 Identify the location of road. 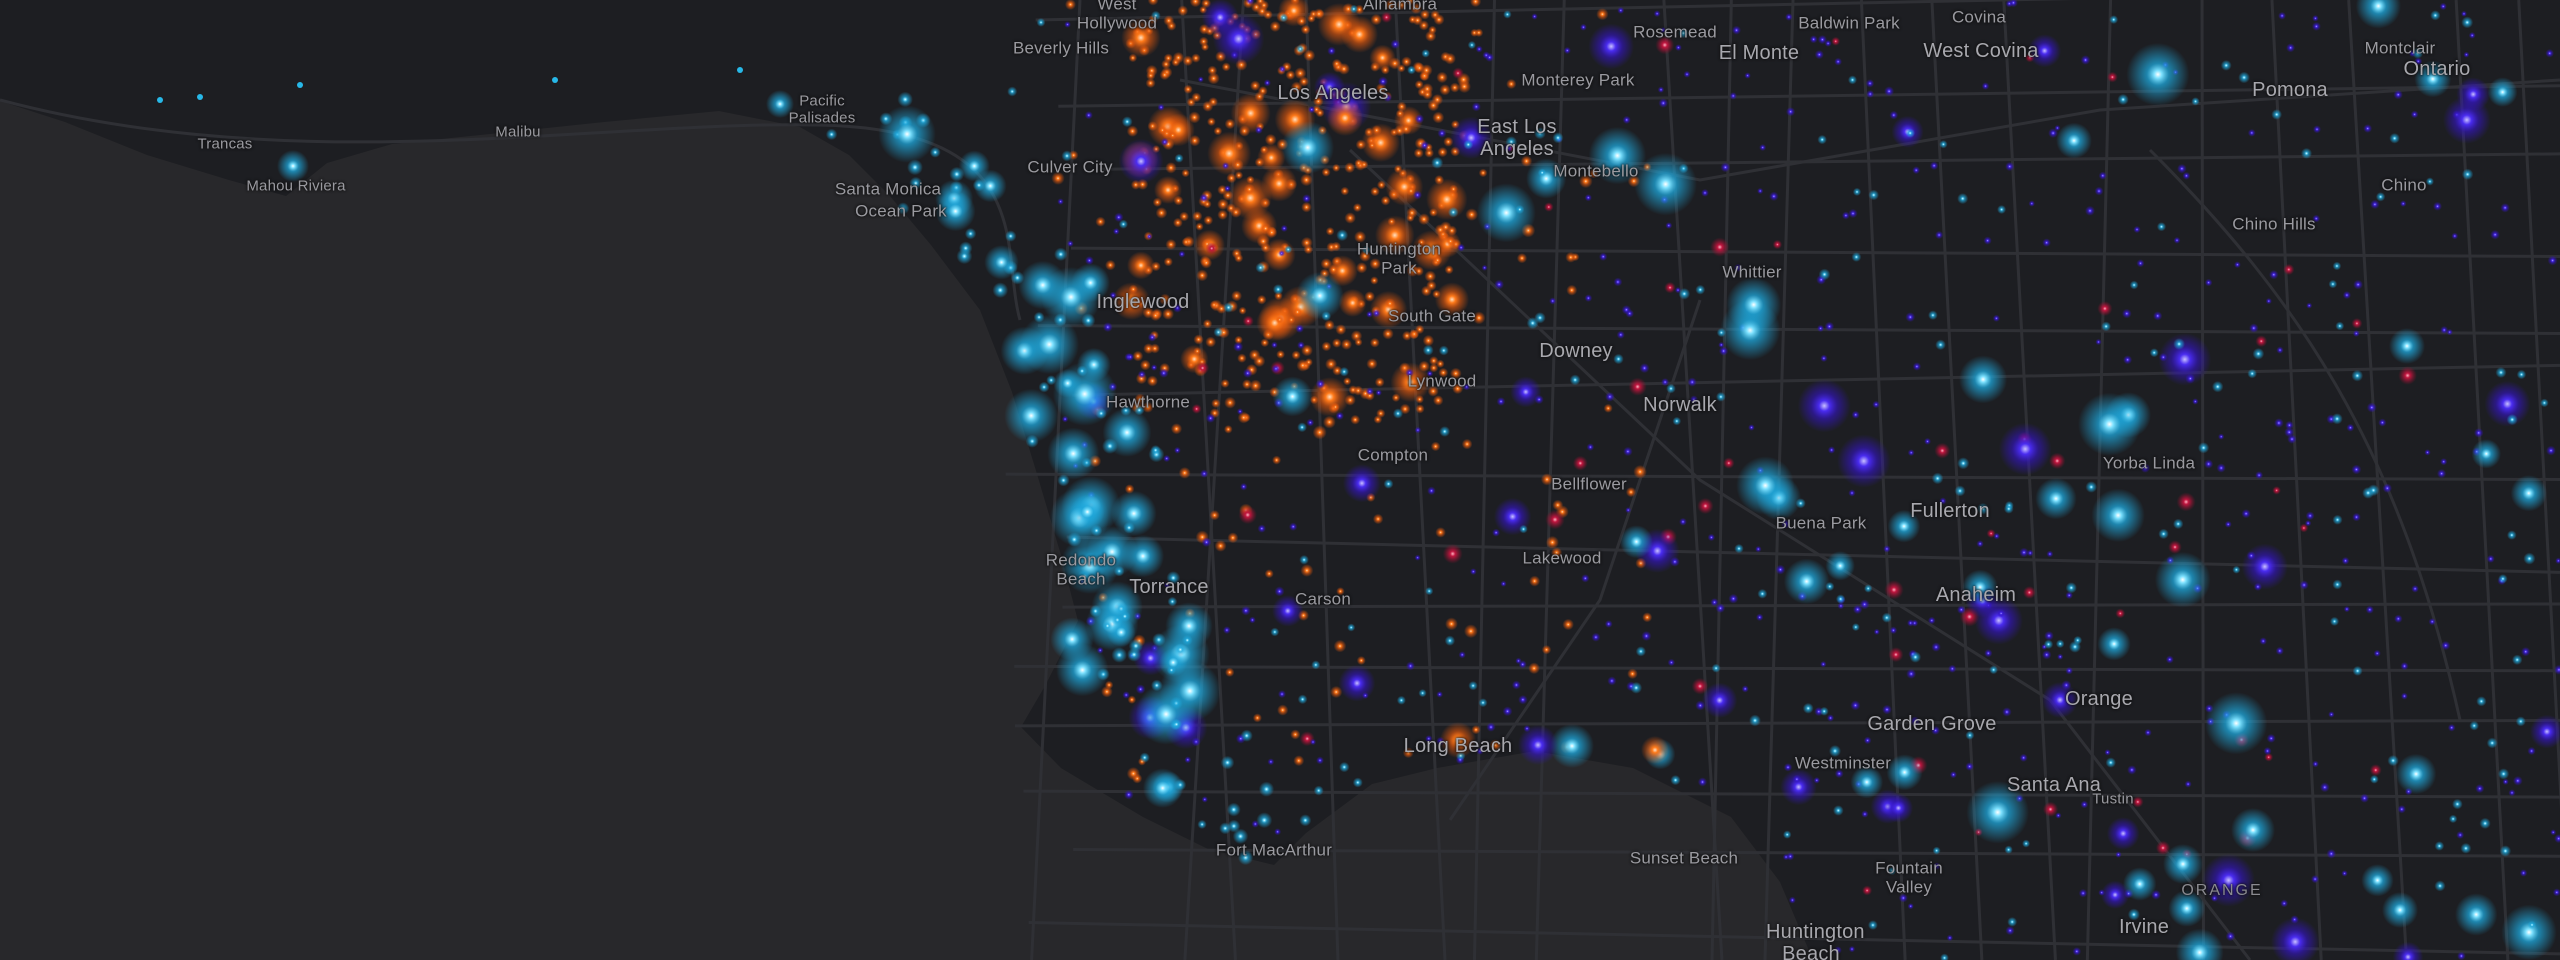
(1787, 723).